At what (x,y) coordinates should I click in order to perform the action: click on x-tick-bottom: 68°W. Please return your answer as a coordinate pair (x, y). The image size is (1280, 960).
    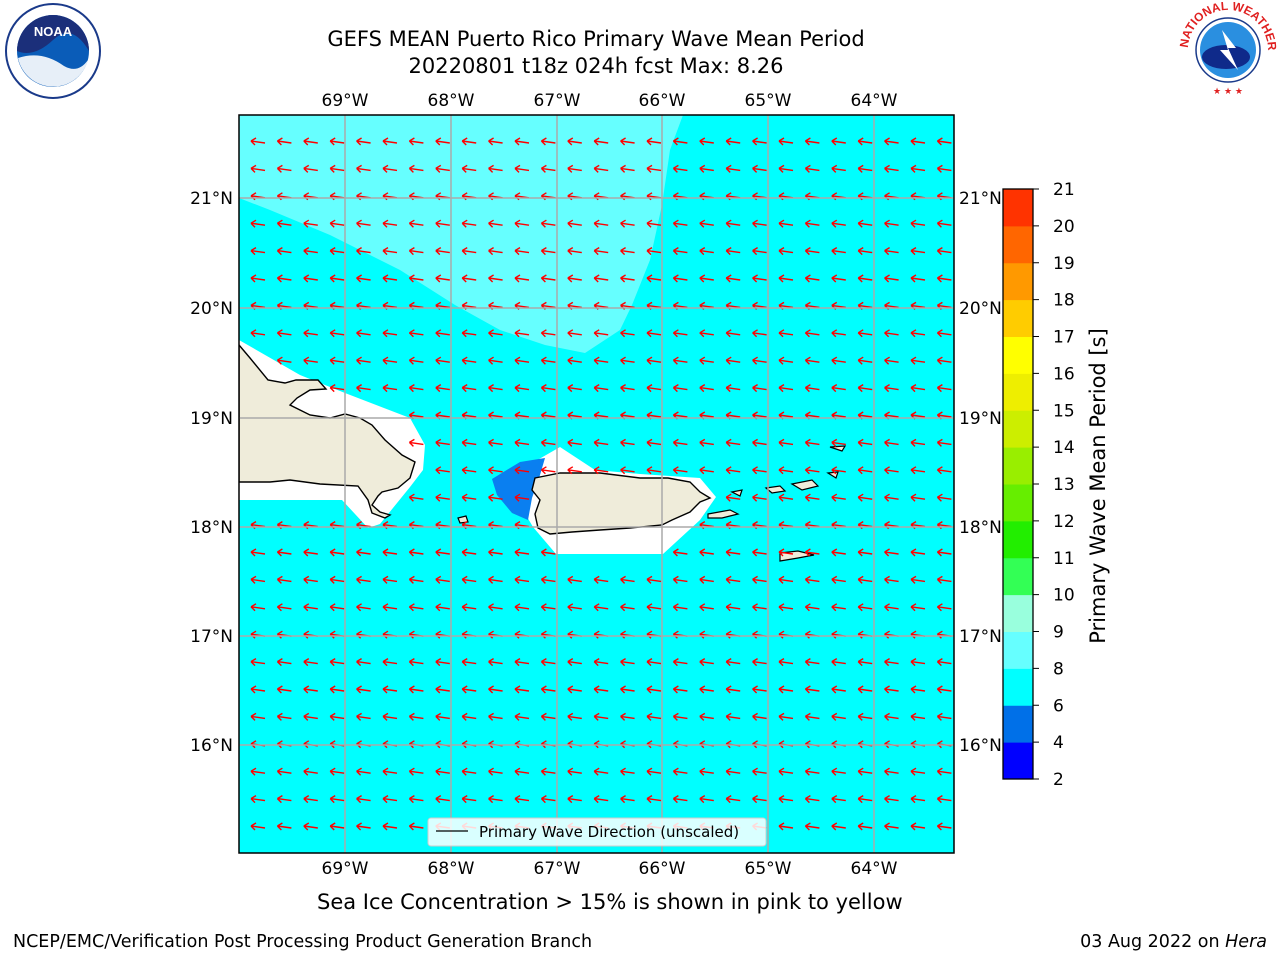
    Looking at the image, I should click on (451, 869).